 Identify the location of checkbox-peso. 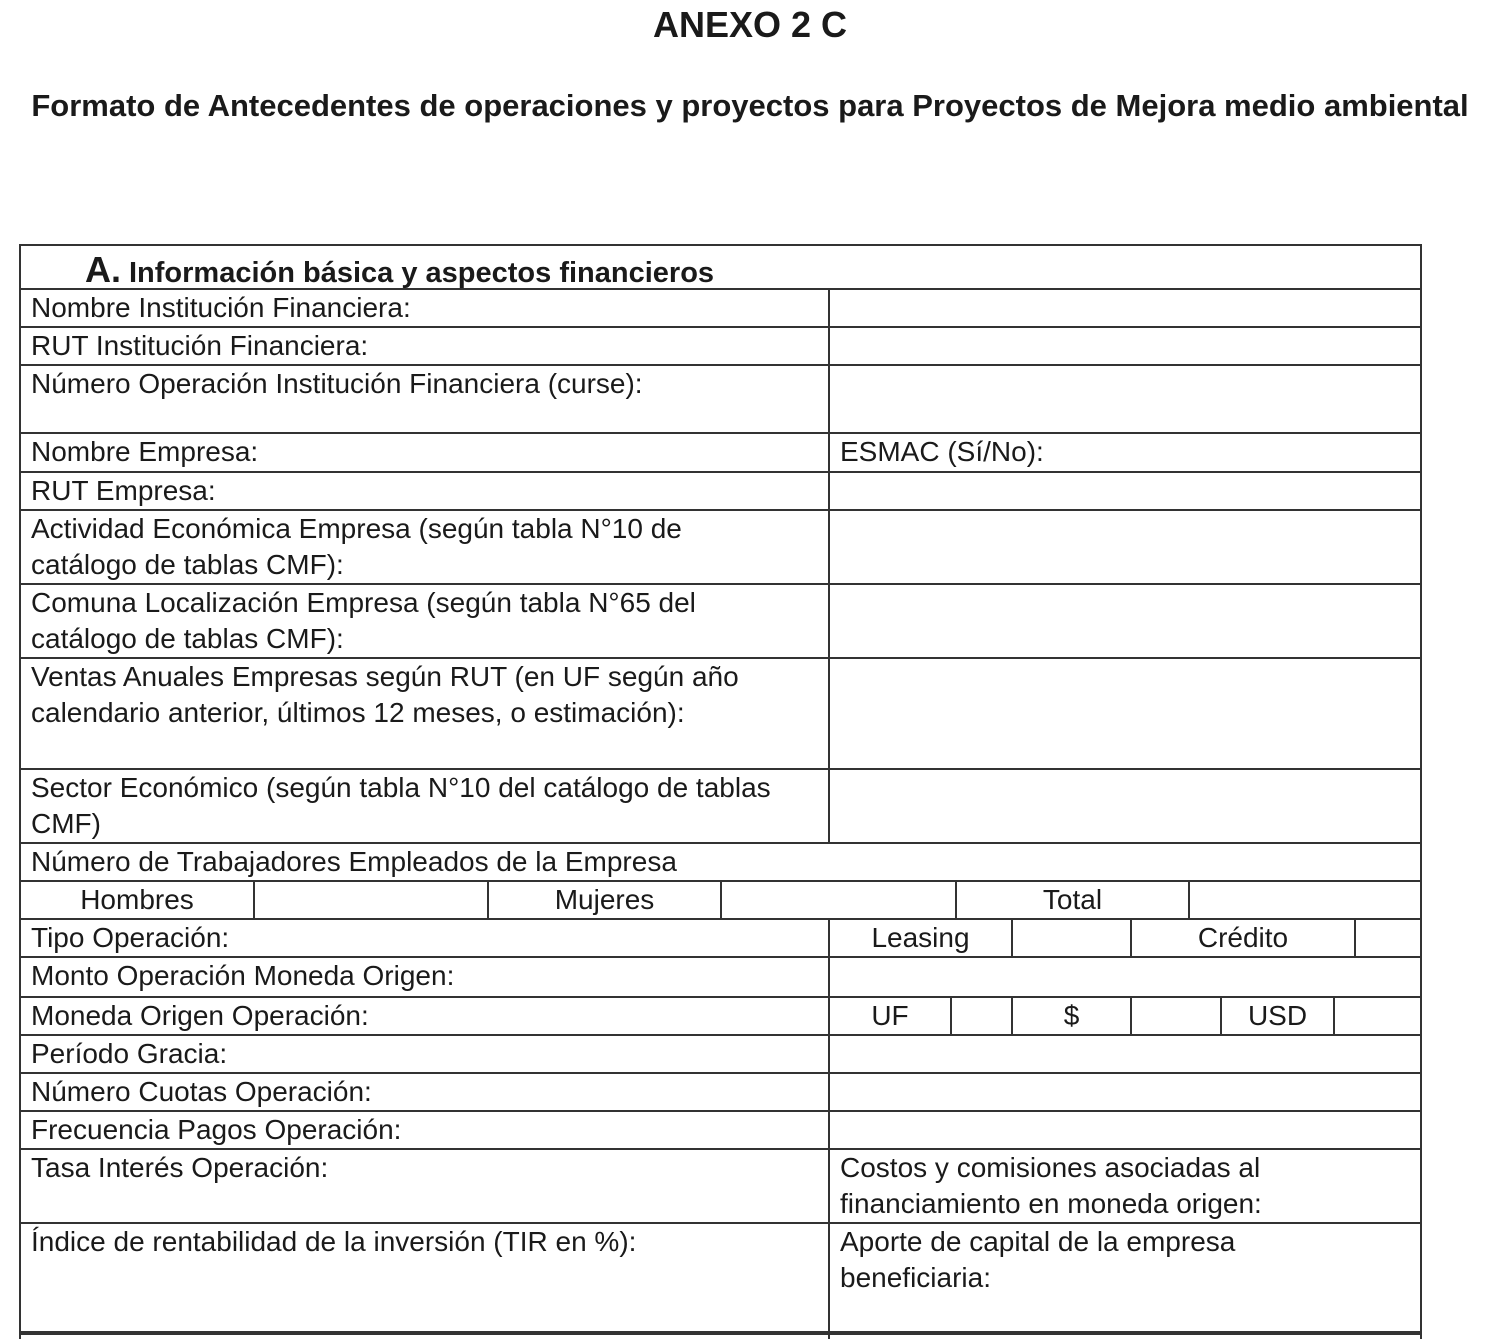
(1176, 1016).